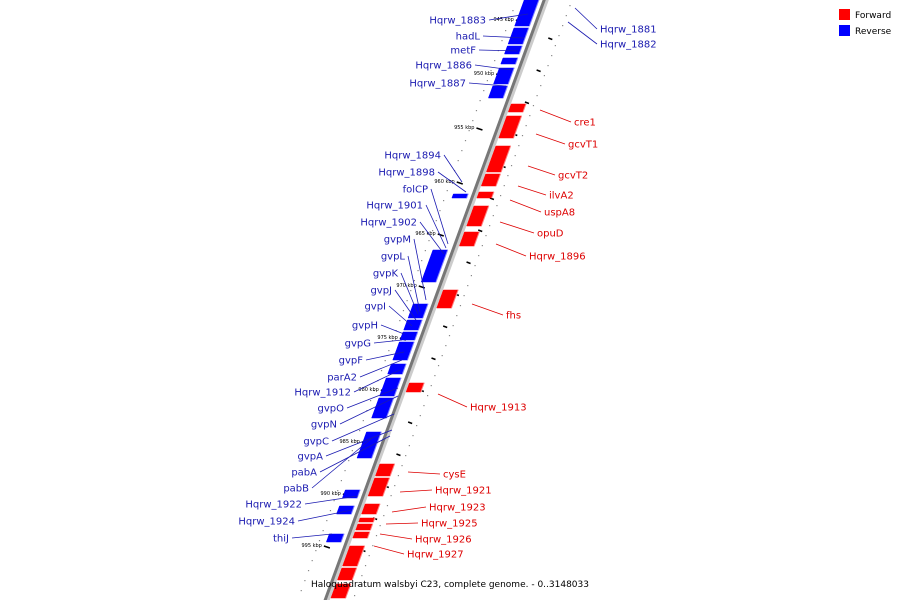 The width and height of the screenshot is (900, 600). What do you see at coordinates (365, 326) in the screenshot?
I see `gene-label: gvpH` at bounding box center [365, 326].